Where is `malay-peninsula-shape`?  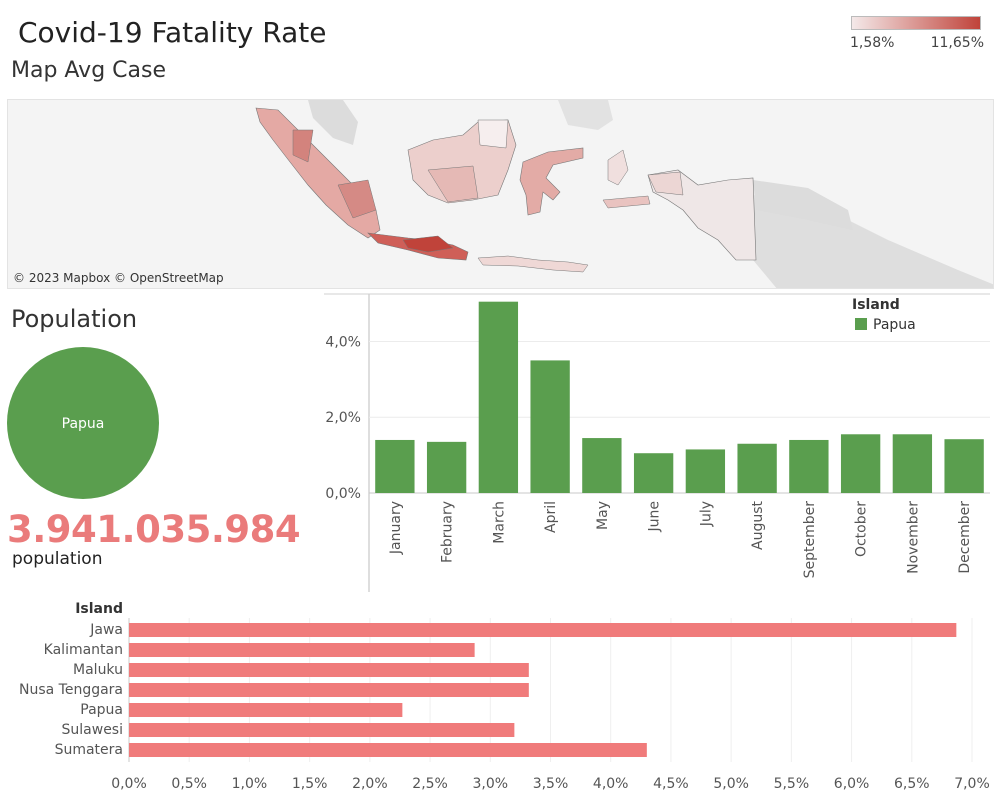
malay-peninsula-shape is located at coordinates (333, 122).